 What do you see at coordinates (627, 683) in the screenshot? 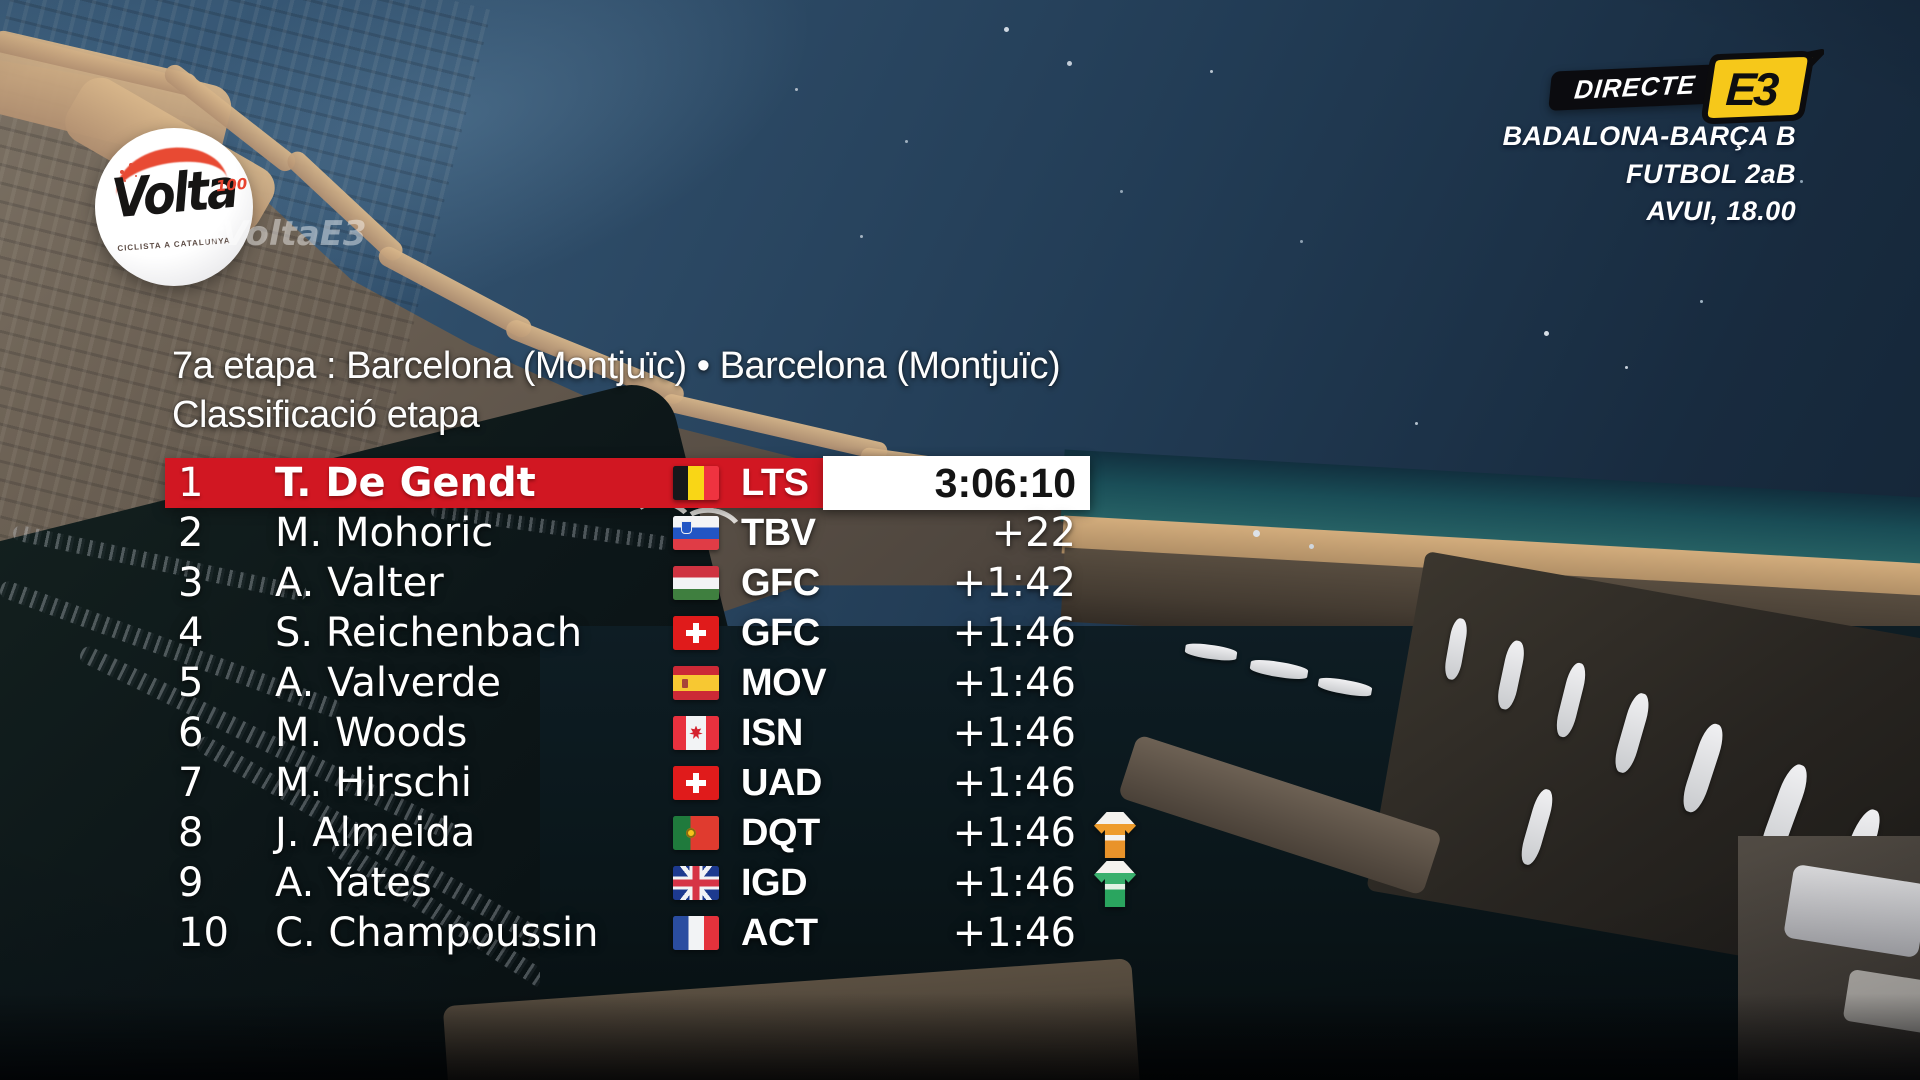
I see `table-row: 5 A. Valverde MOV +1:46` at bounding box center [627, 683].